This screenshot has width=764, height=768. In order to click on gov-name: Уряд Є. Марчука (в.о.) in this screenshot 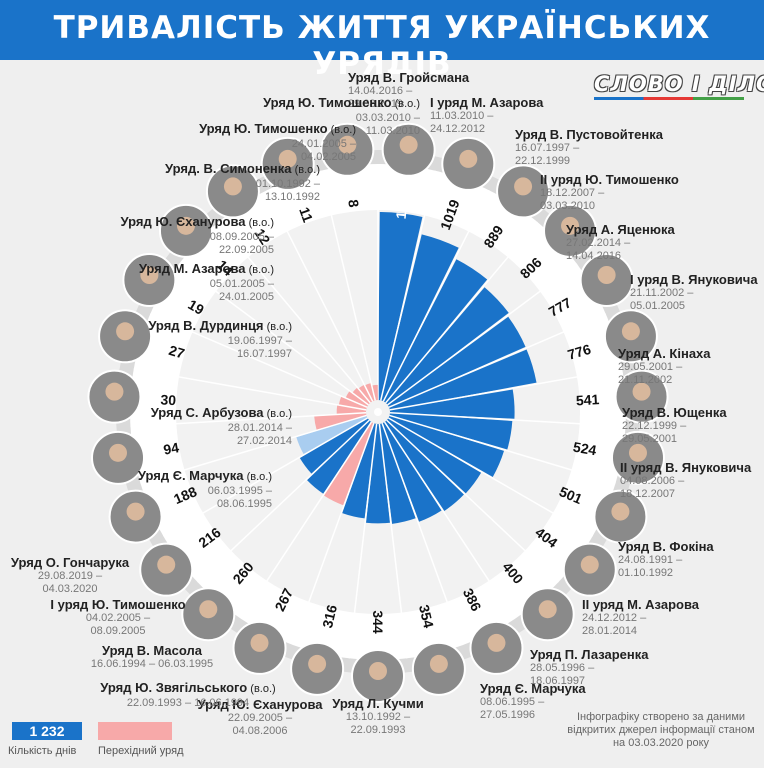, I will do `click(205, 476)`.